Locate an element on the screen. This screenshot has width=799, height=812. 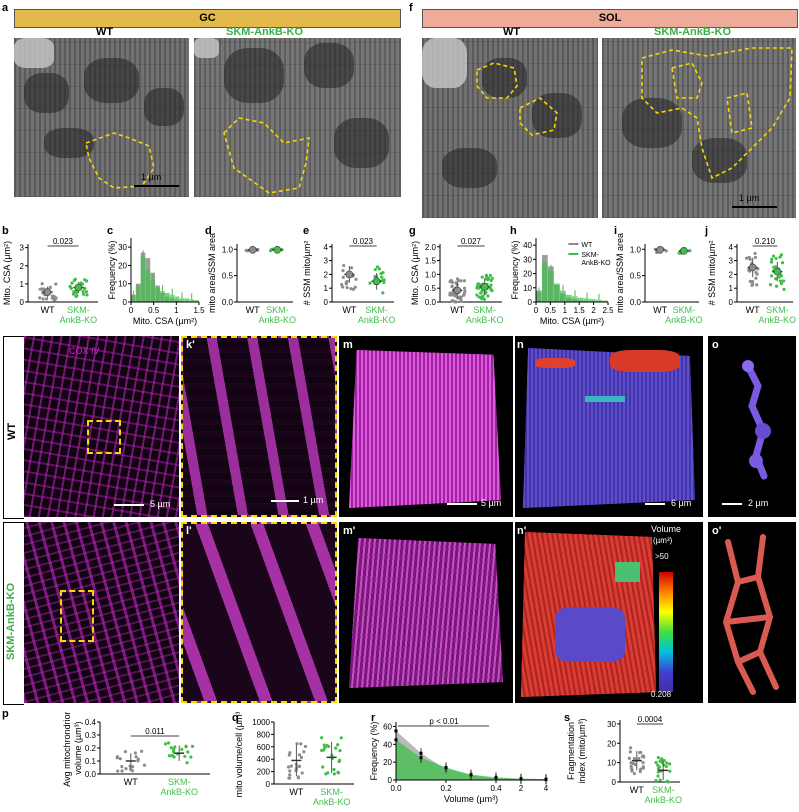
y-tick-label: 3 is located at coordinates (326, 261).